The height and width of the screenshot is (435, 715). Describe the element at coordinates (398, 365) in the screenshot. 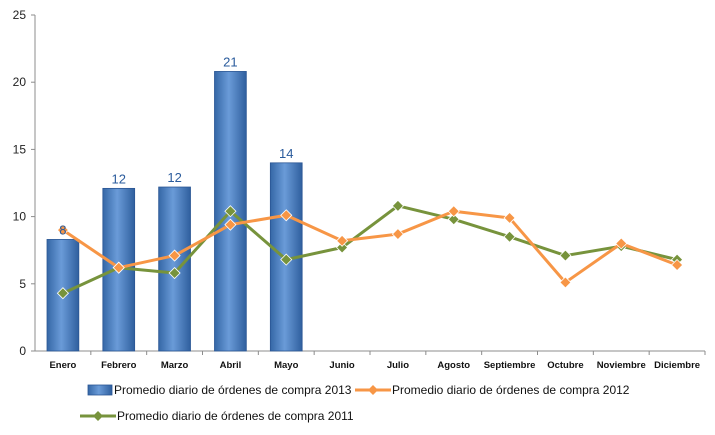

I see `x-tick-label: Julio` at that location.